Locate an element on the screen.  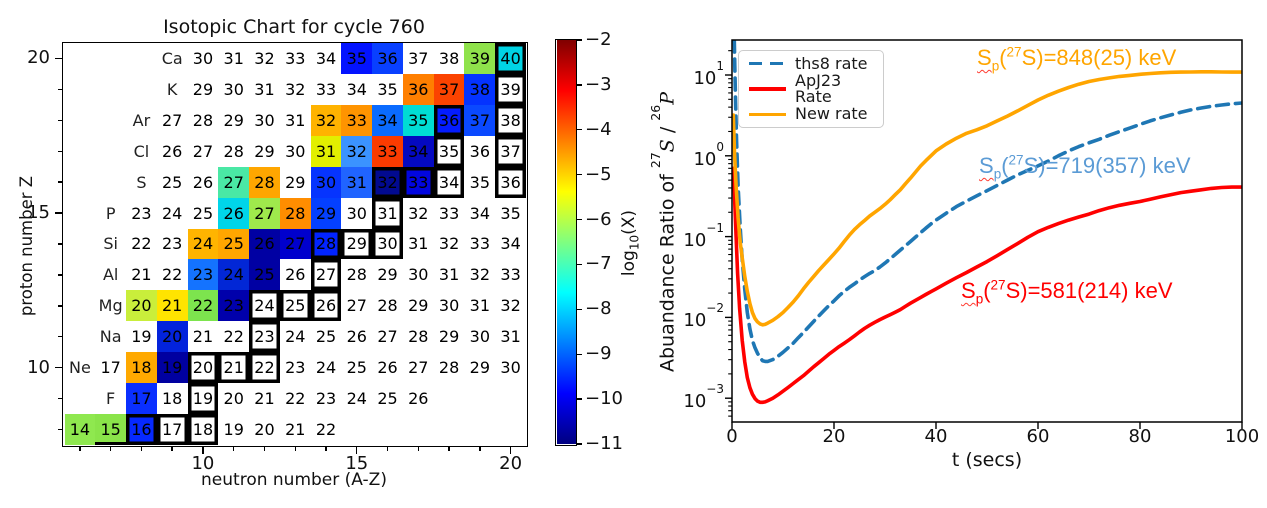
isotope-cell-Ca36: 36 is located at coordinates (387, 58).